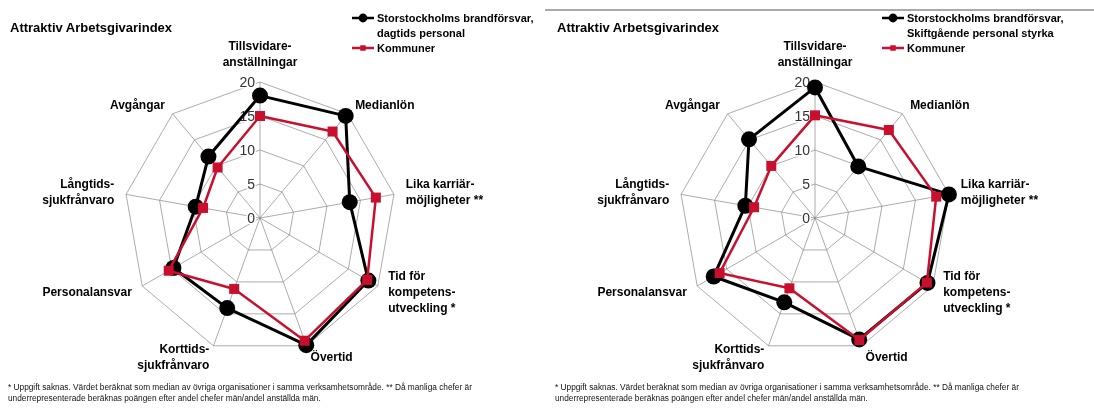 The image size is (1094, 408). Describe the element at coordinates (985, 25) in the screenshot. I see `legend-label: Storstockholms brandförsvar, Skiftgående personal styrka` at that location.